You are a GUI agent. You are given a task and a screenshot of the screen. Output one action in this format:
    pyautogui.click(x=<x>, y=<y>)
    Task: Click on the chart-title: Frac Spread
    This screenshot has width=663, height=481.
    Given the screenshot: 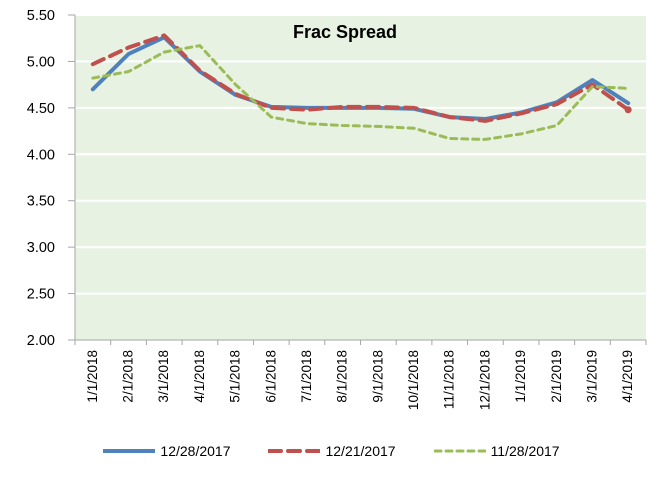 What is the action you would take?
    pyautogui.click(x=345, y=32)
    